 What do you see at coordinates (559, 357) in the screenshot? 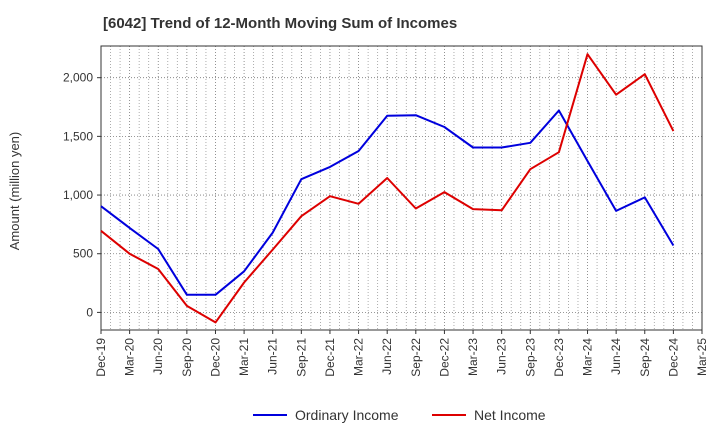
I see `x-tick-label: Dec-23` at bounding box center [559, 357].